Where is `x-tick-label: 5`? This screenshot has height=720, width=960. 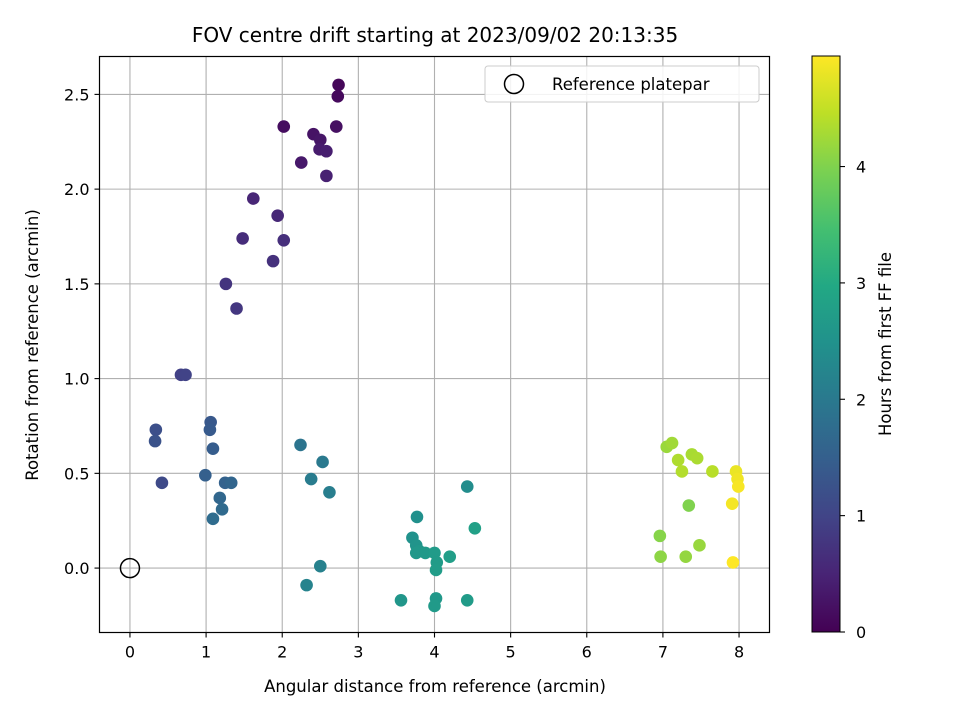 x-tick-label: 5 is located at coordinates (511, 652).